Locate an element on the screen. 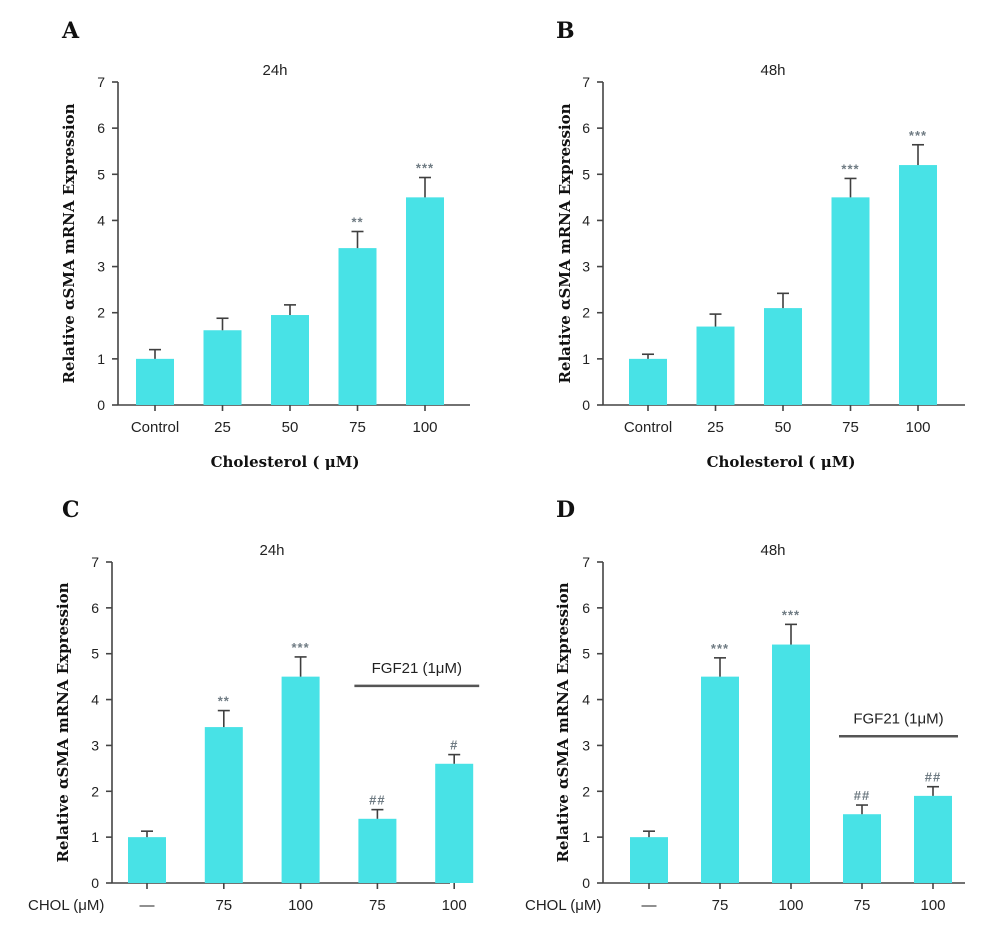 The width and height of the screenshot is (1000, 945). panel-letter: C is located at coordinates (71, 510).